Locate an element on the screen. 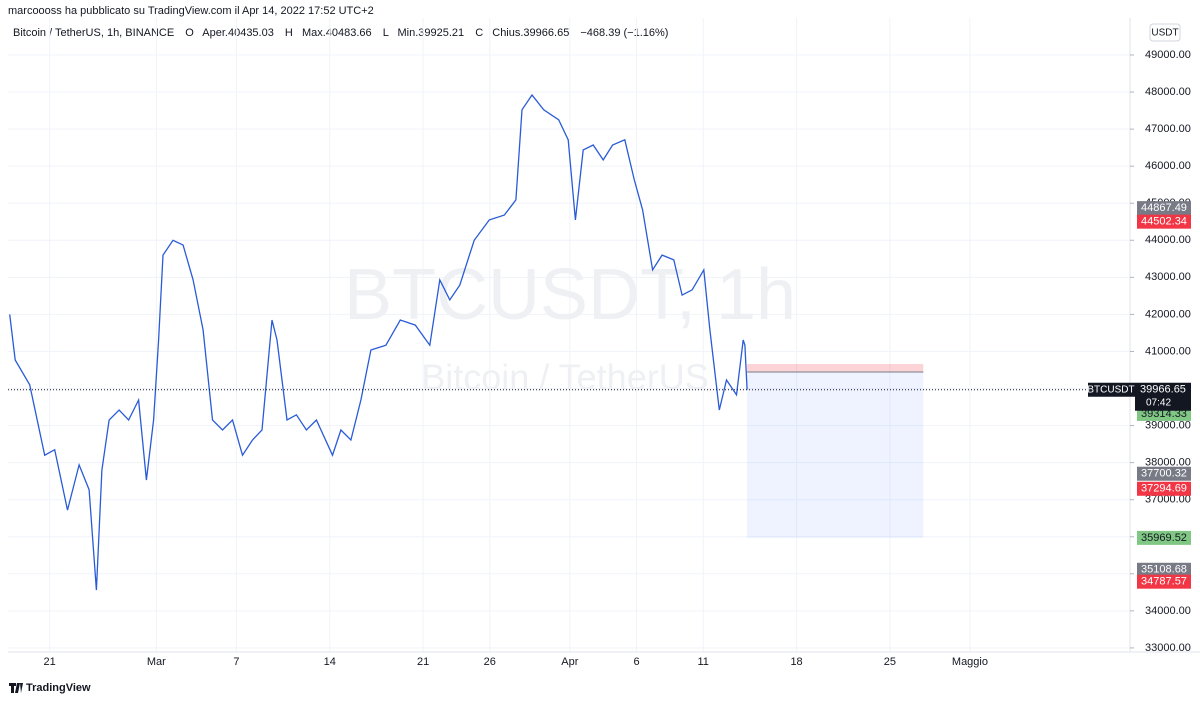 The width and height of the screenshot is (1200, 701). currency: USDT is located at coordinates (1164, 33).